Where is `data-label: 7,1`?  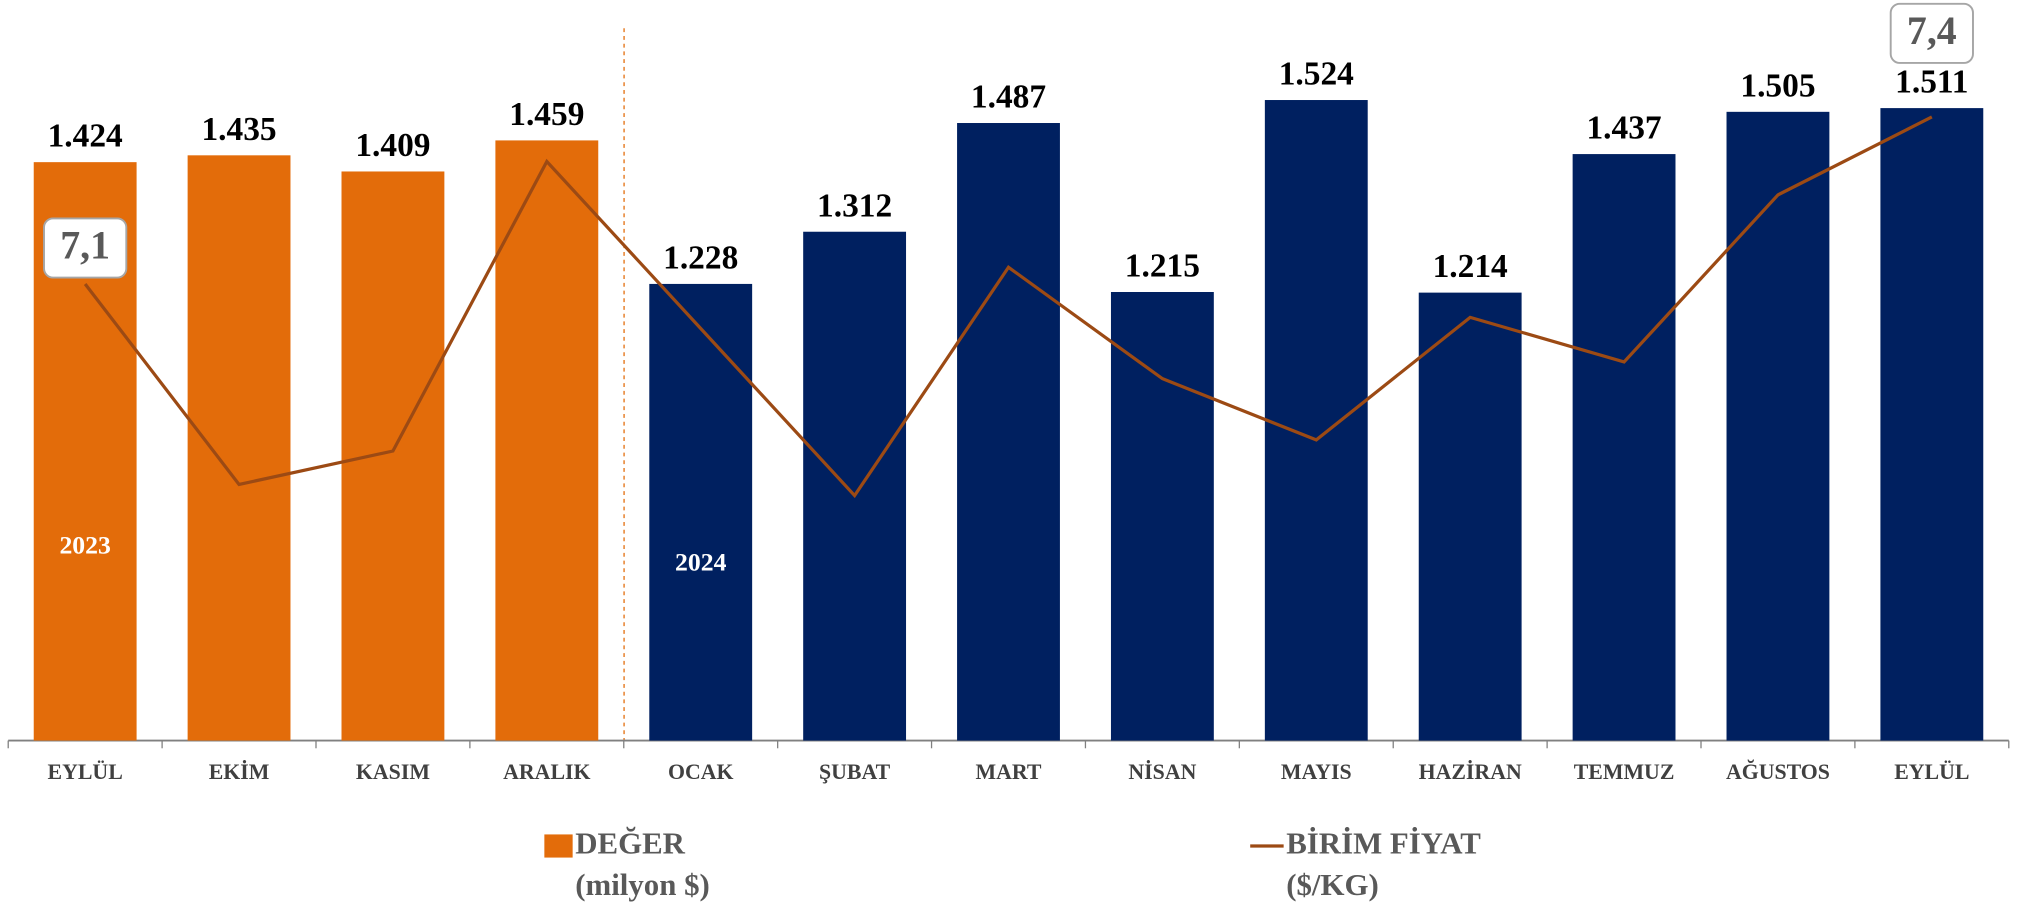 data-label: 7,1 is located at coordinates (85, 244).